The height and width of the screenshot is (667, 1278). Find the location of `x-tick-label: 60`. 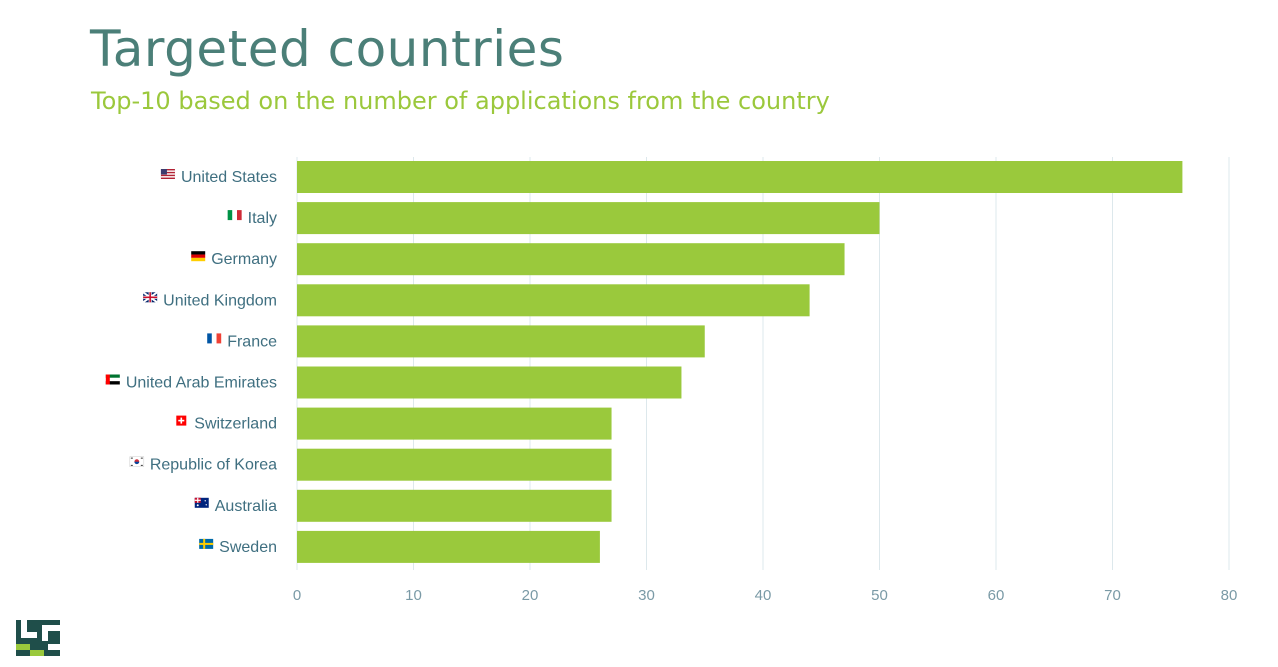

x-tick-label: 60 is located at coordinates (996, 595).